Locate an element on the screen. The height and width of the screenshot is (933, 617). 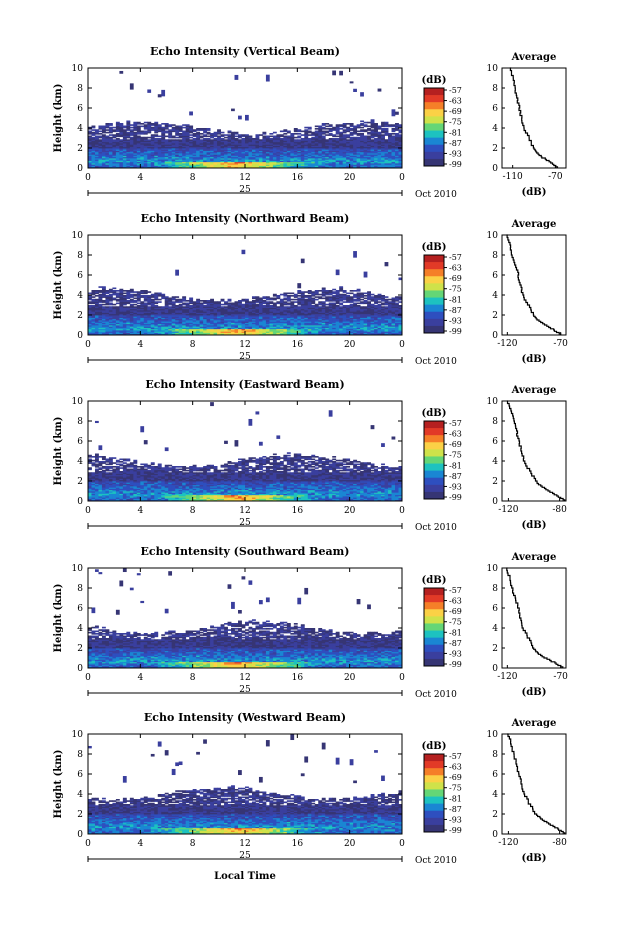
colorbar-tick-label: -75 is located at coordinates (455, 122).